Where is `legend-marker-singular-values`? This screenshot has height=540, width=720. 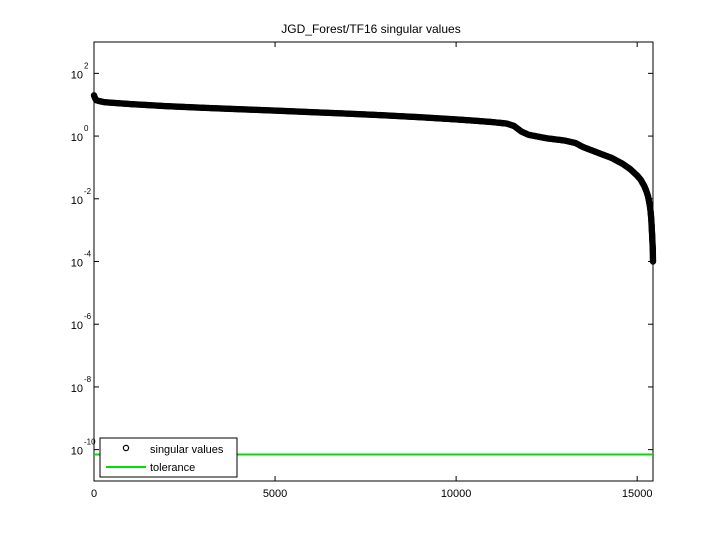 legend-marker-singular-values is located at coordinates (126, 448).